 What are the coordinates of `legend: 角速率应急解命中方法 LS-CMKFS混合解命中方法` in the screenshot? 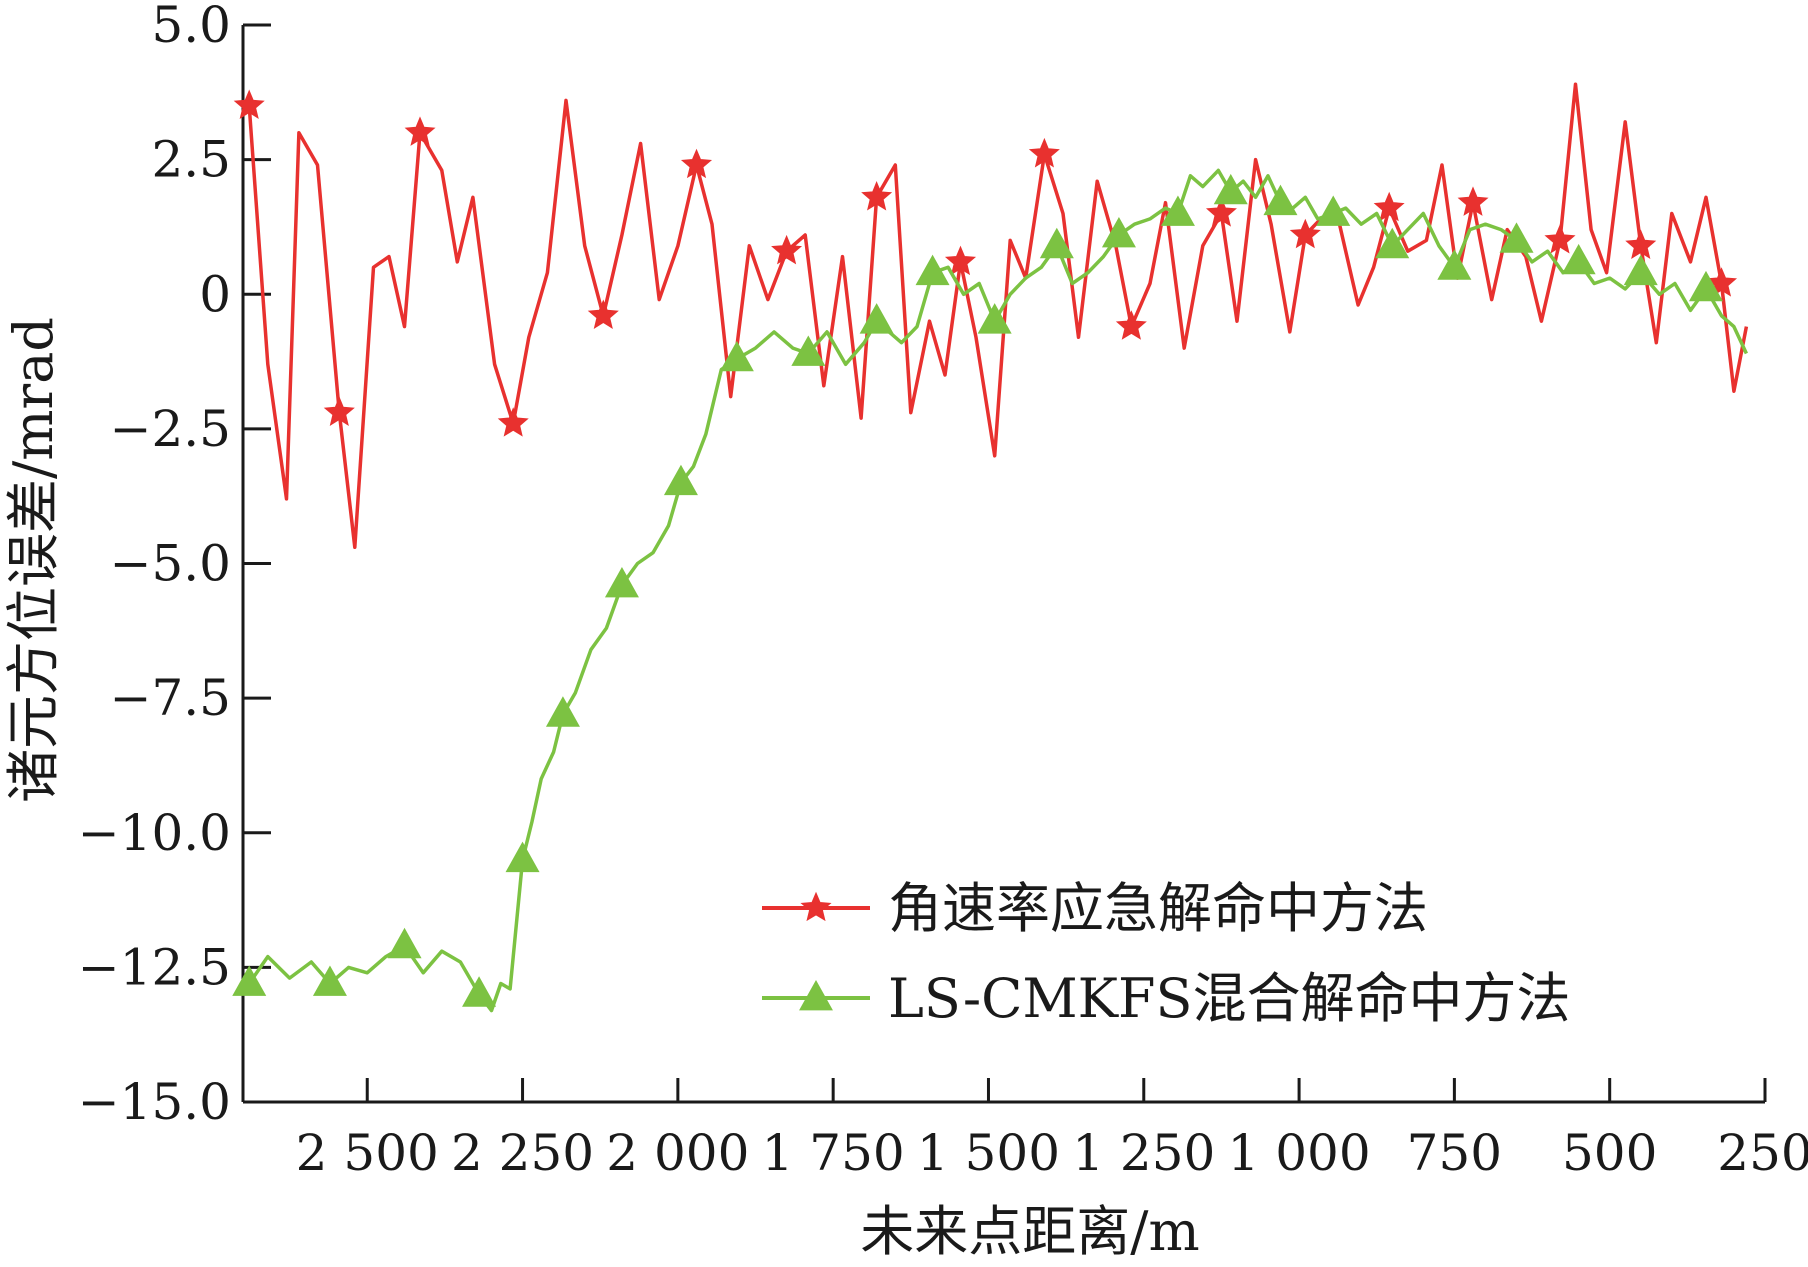 It's located at (1166, 953).